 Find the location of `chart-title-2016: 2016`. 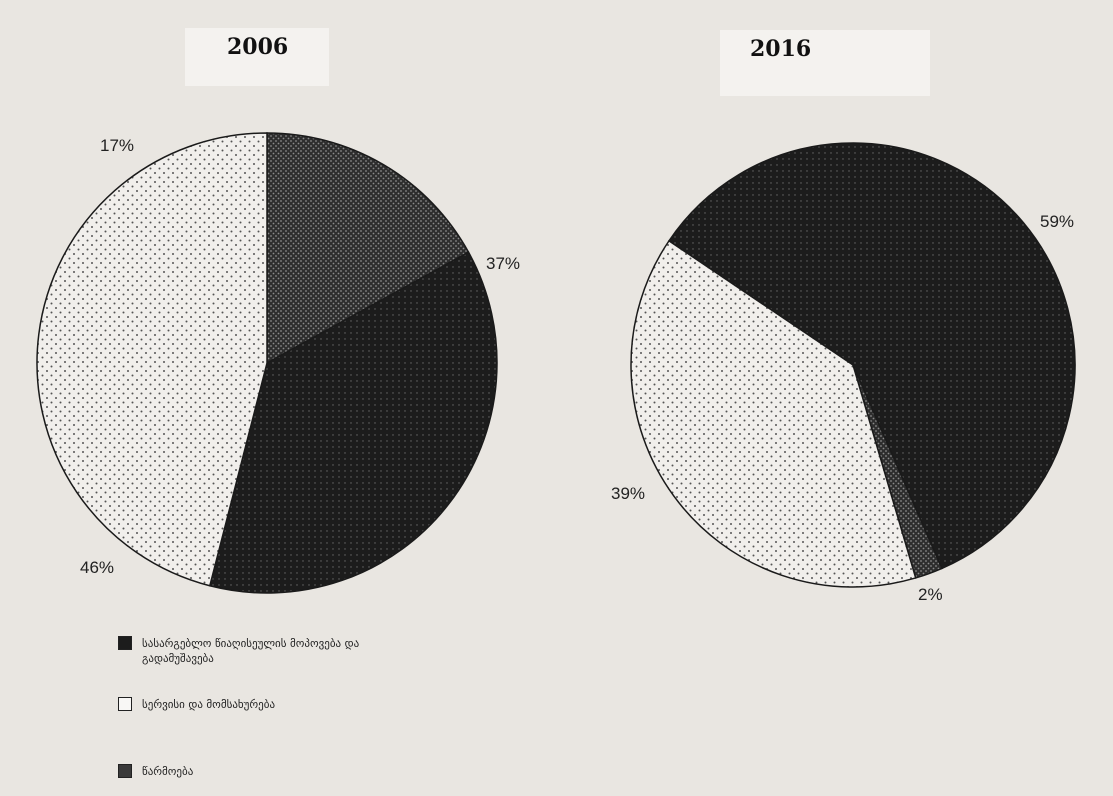

chart-title-2016: 2016 is located at coordinates (825, 63).